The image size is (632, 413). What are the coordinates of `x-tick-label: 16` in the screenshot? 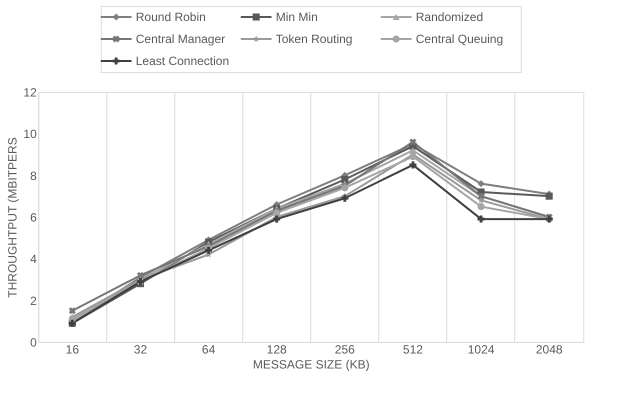 It's located at (73, 349).